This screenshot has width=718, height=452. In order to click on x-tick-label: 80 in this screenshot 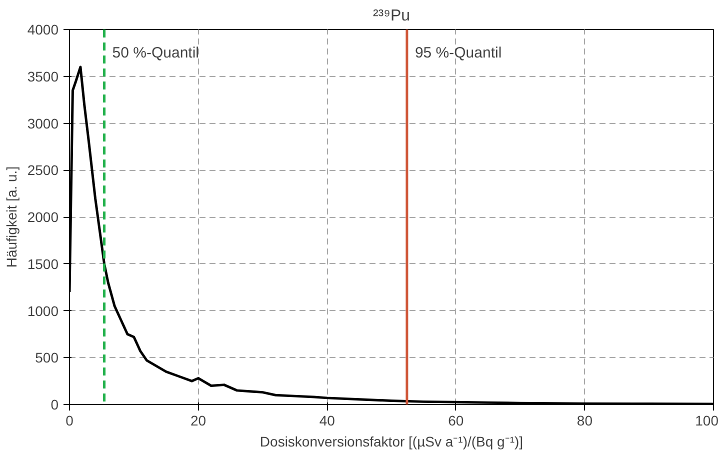, I will do `click(584, 420)`.